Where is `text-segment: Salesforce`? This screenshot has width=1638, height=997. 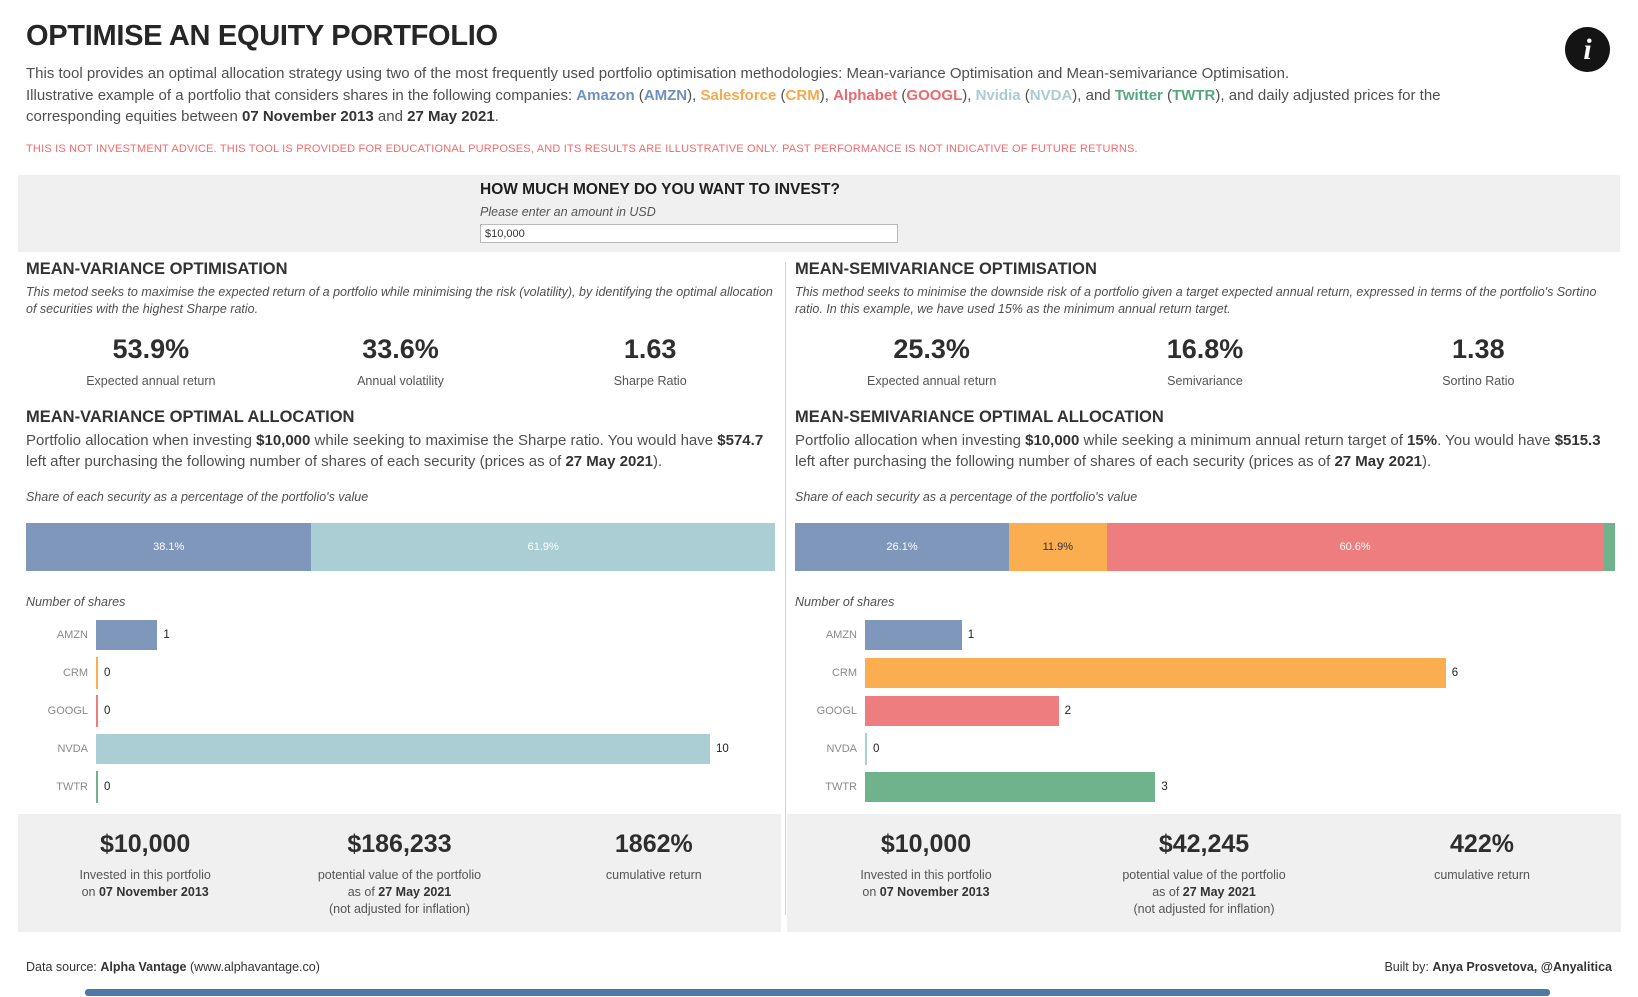
text-segment: Salesforce is located at coordinates (738, 95).